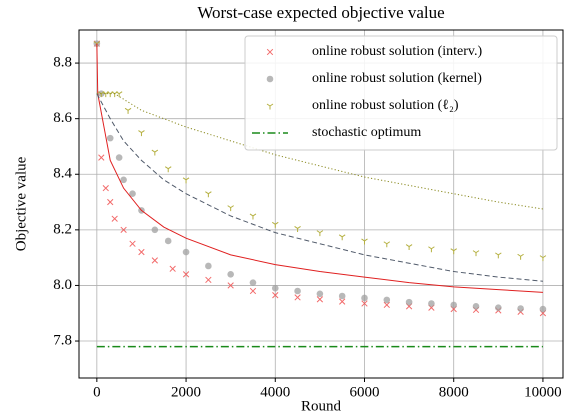 This screenshot has width=575, height=417. What do you see at coordinates (62, 229) in the screenshot?
I see `y-tick-label: 8.2` at bounding box center [62, 229].